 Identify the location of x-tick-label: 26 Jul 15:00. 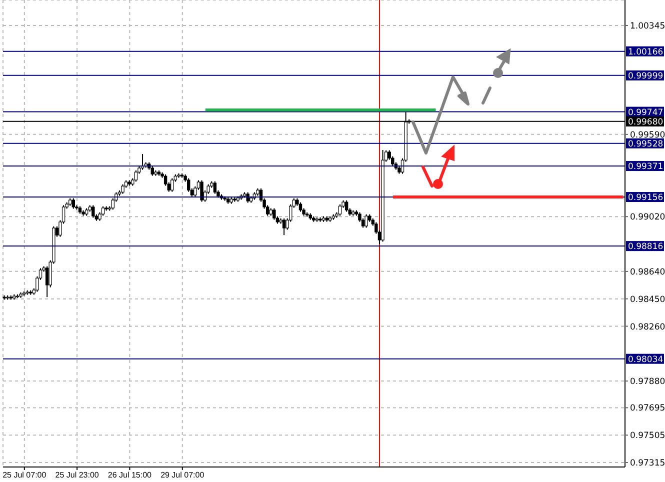
(130, 475).